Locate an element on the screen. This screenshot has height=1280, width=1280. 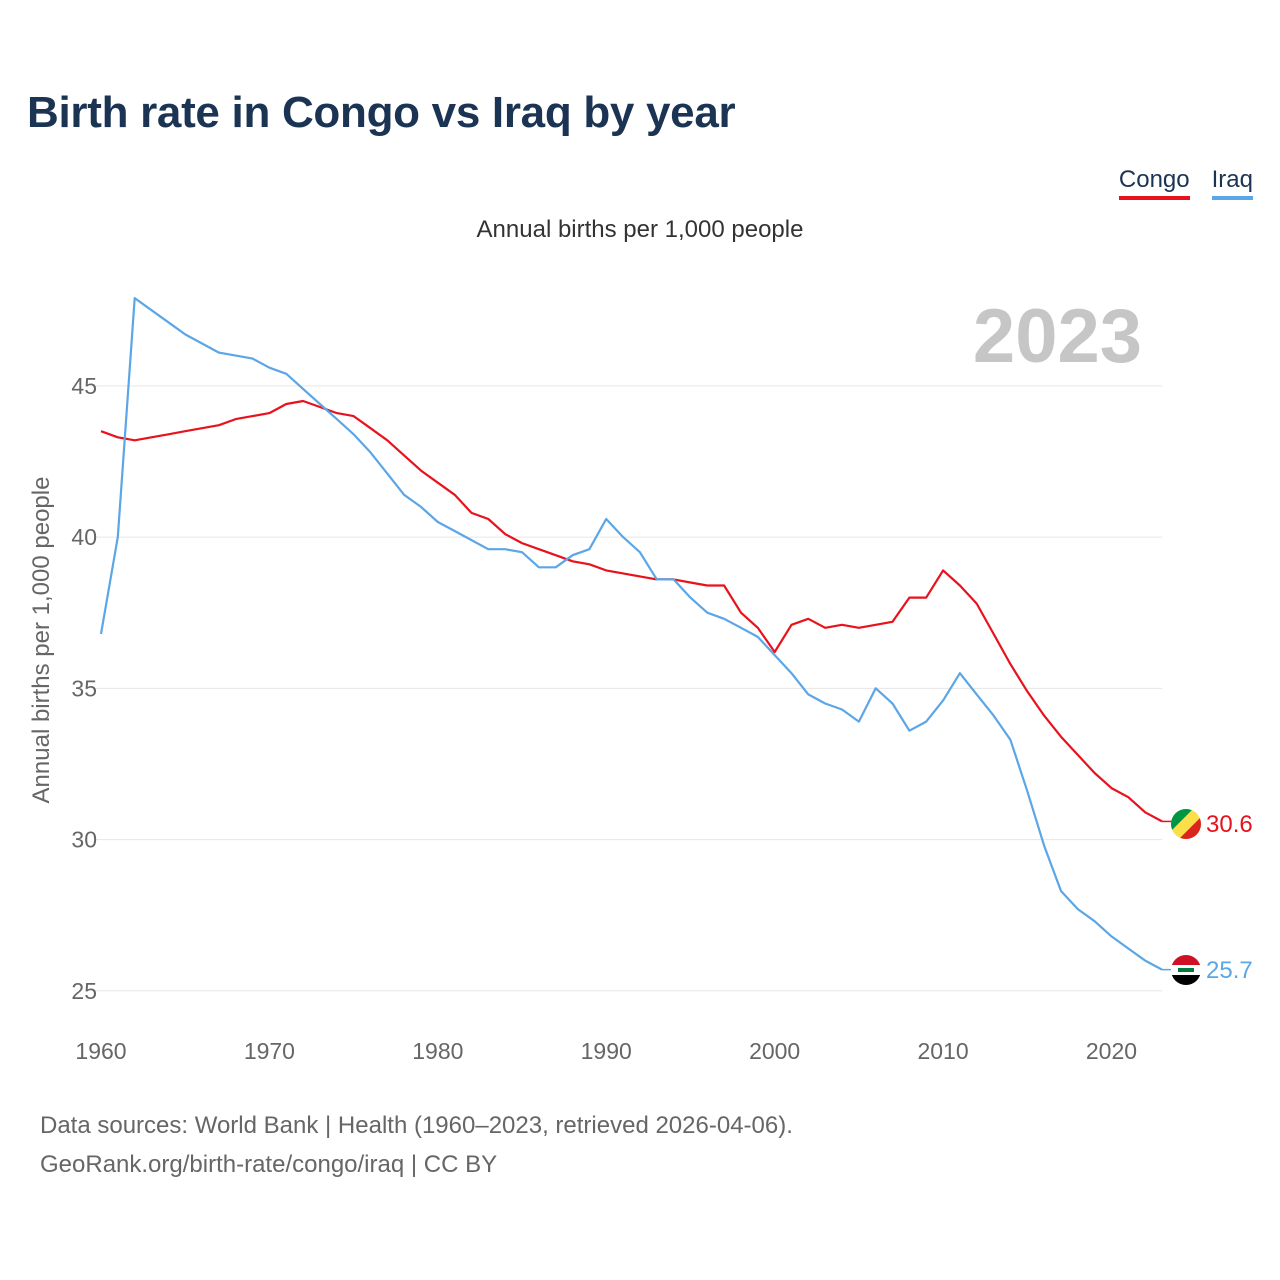
congo-end-value: 30.6 is located at coordinates (1229, 824).